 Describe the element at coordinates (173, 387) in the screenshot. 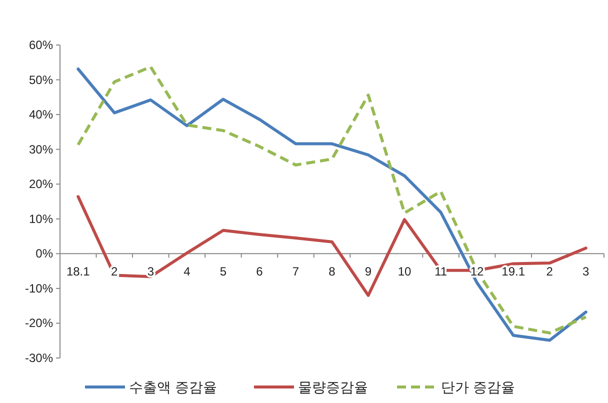

I see `legend-label: 수출액 증감율` at that location.